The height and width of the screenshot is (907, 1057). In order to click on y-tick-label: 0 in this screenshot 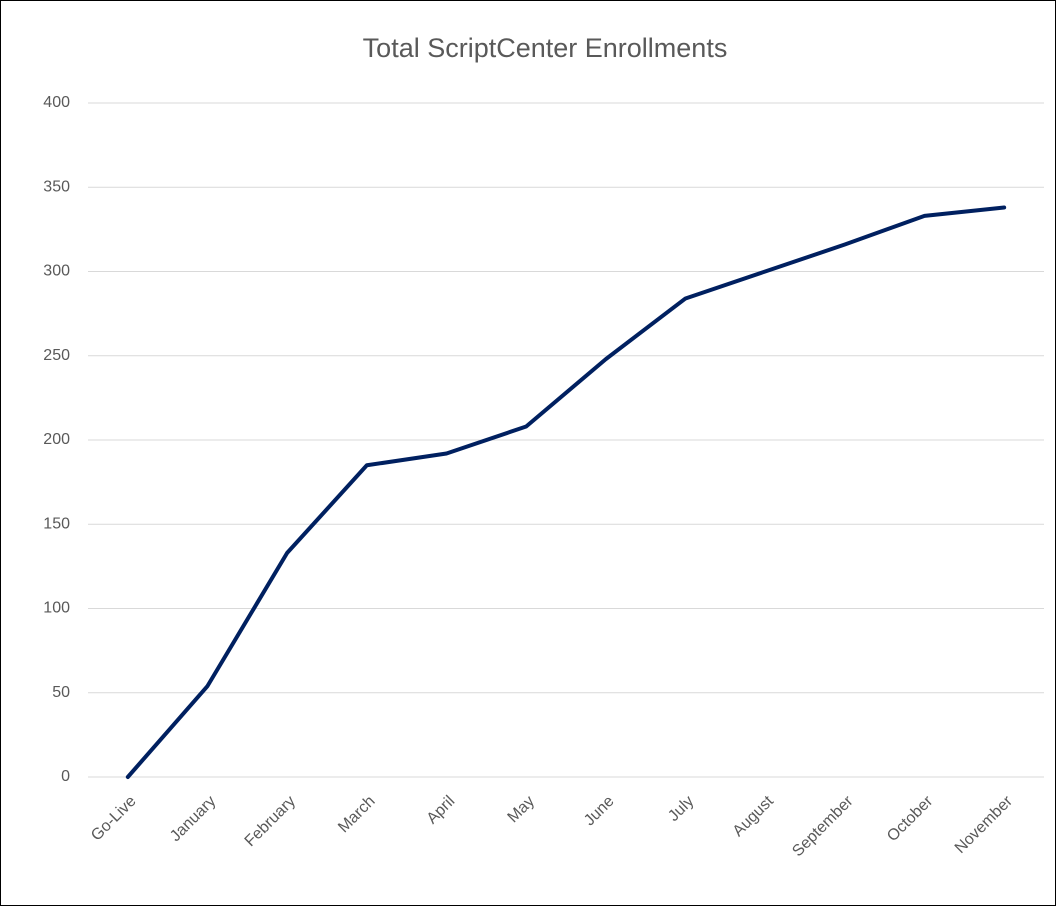, I will do `click(65, 776)`.